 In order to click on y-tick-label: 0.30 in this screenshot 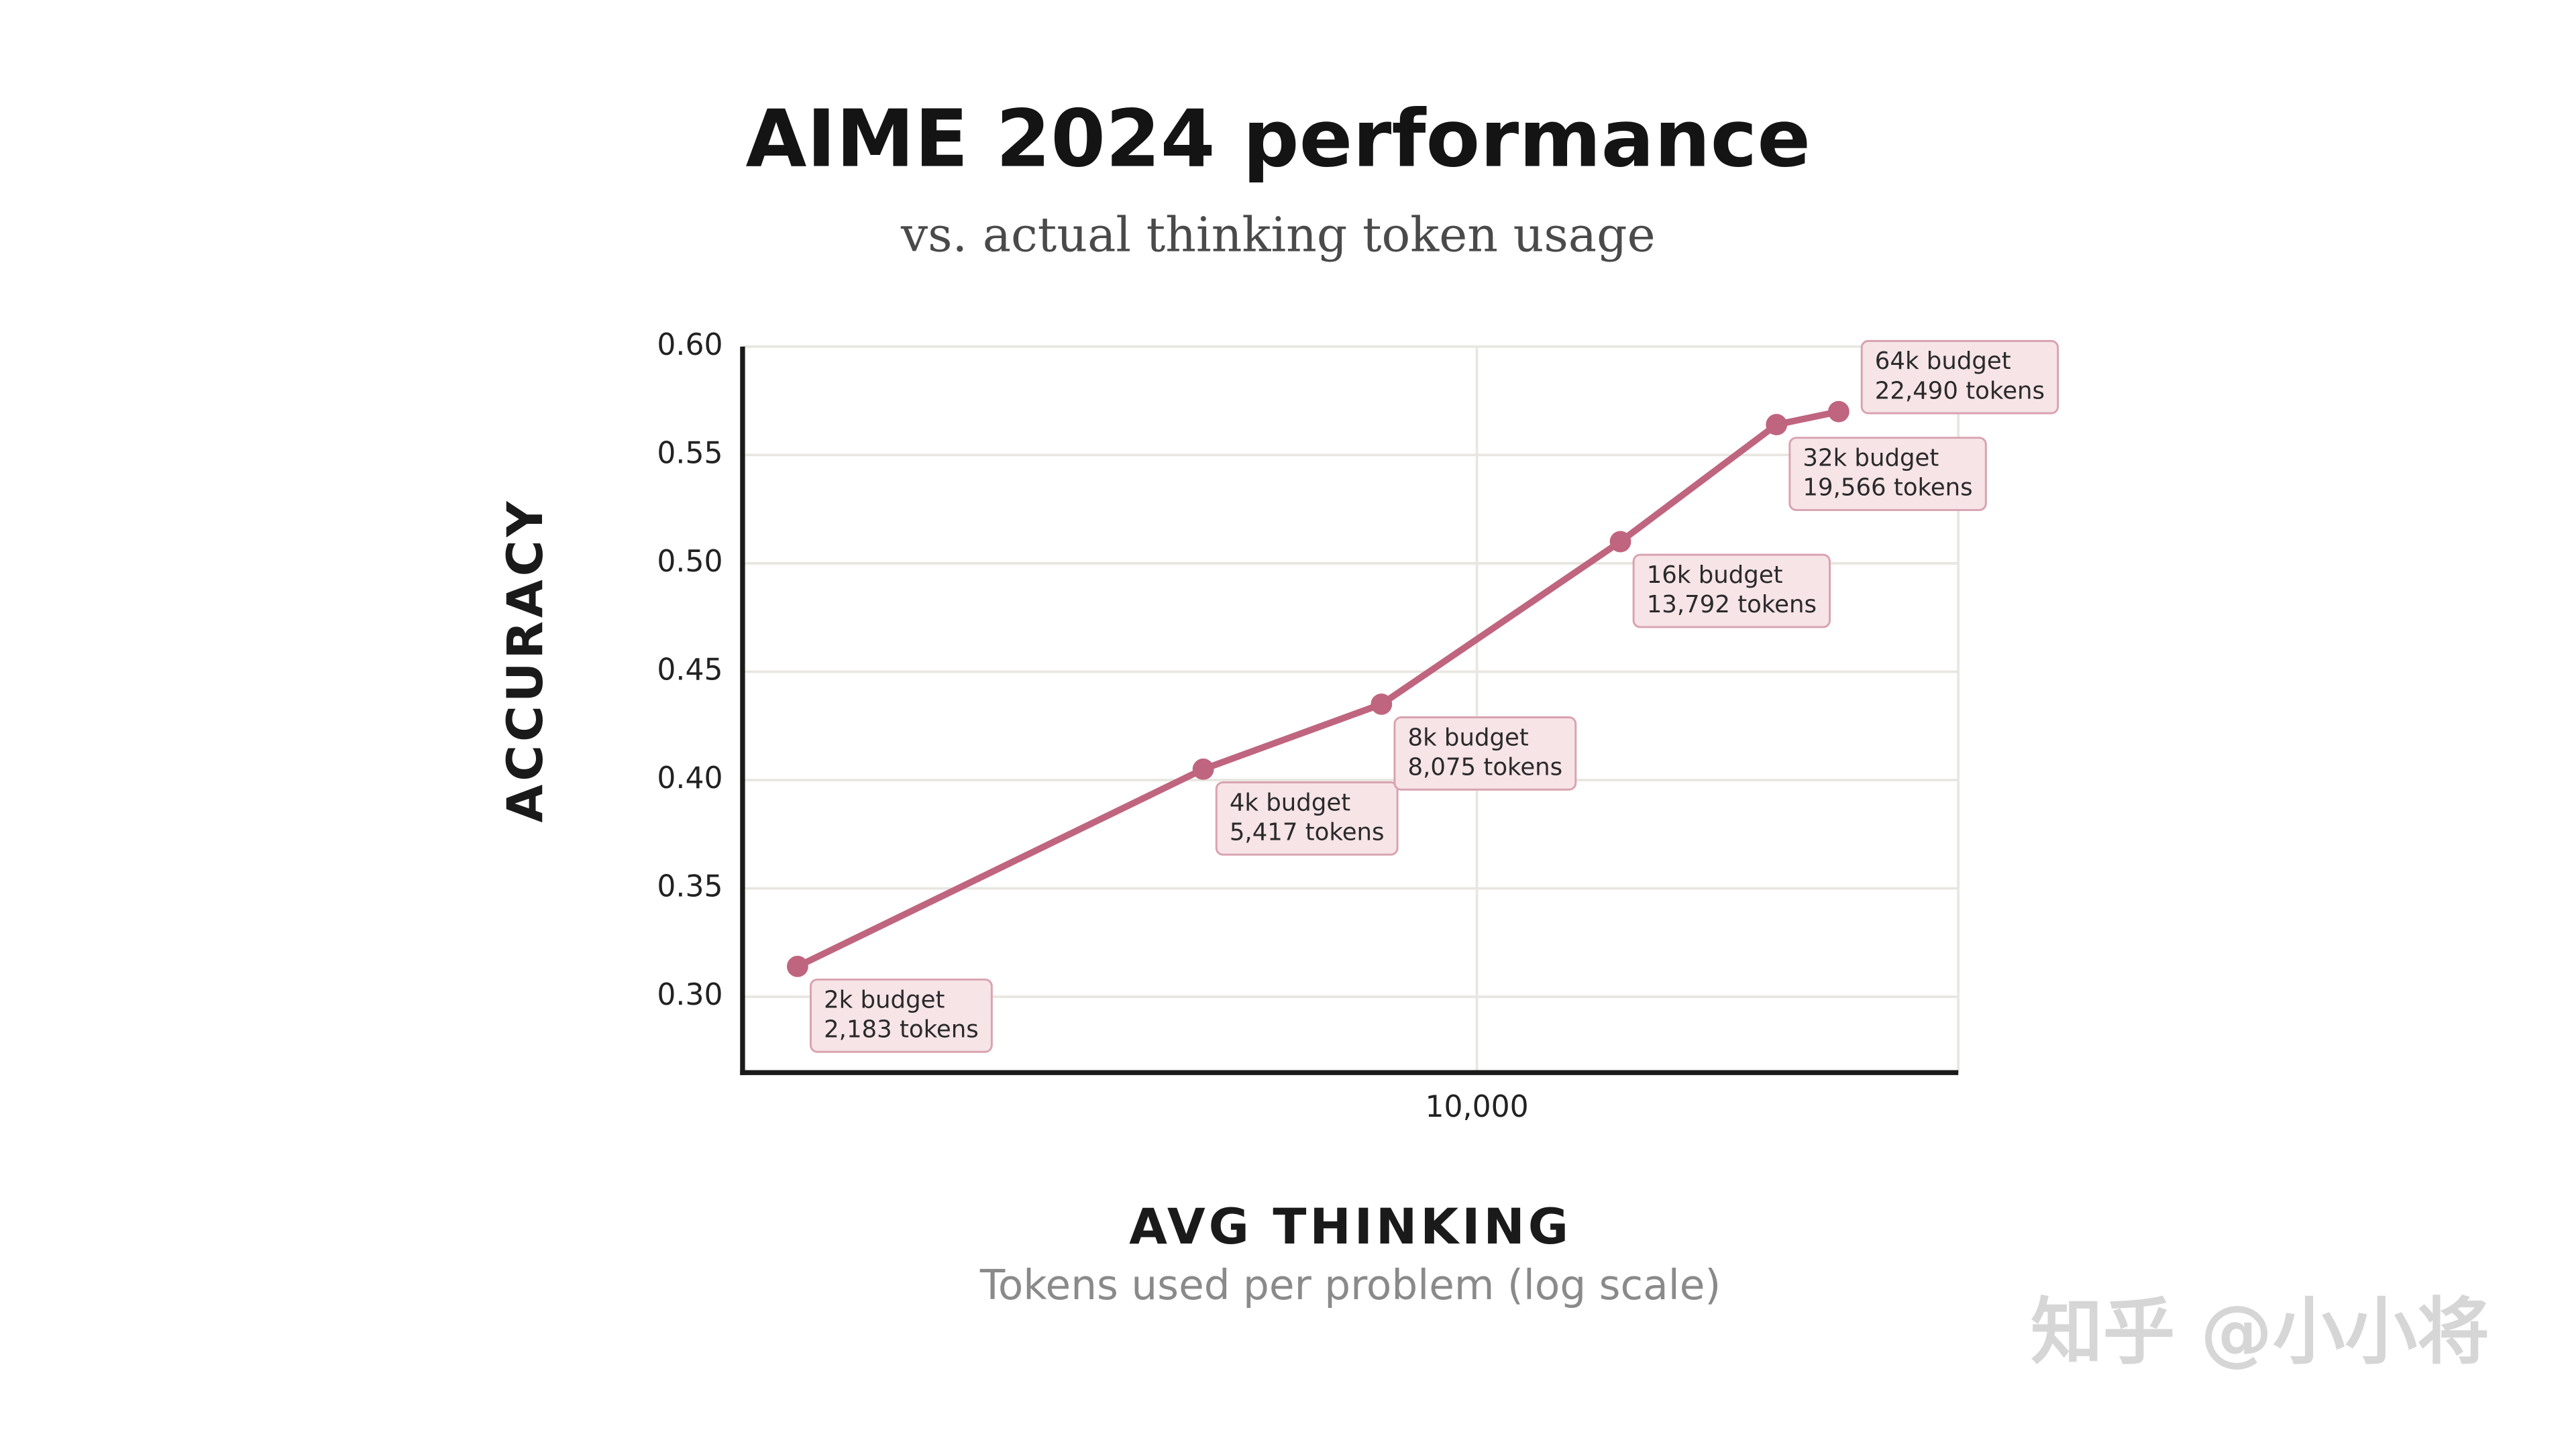, I will do `click(689, 995)`.